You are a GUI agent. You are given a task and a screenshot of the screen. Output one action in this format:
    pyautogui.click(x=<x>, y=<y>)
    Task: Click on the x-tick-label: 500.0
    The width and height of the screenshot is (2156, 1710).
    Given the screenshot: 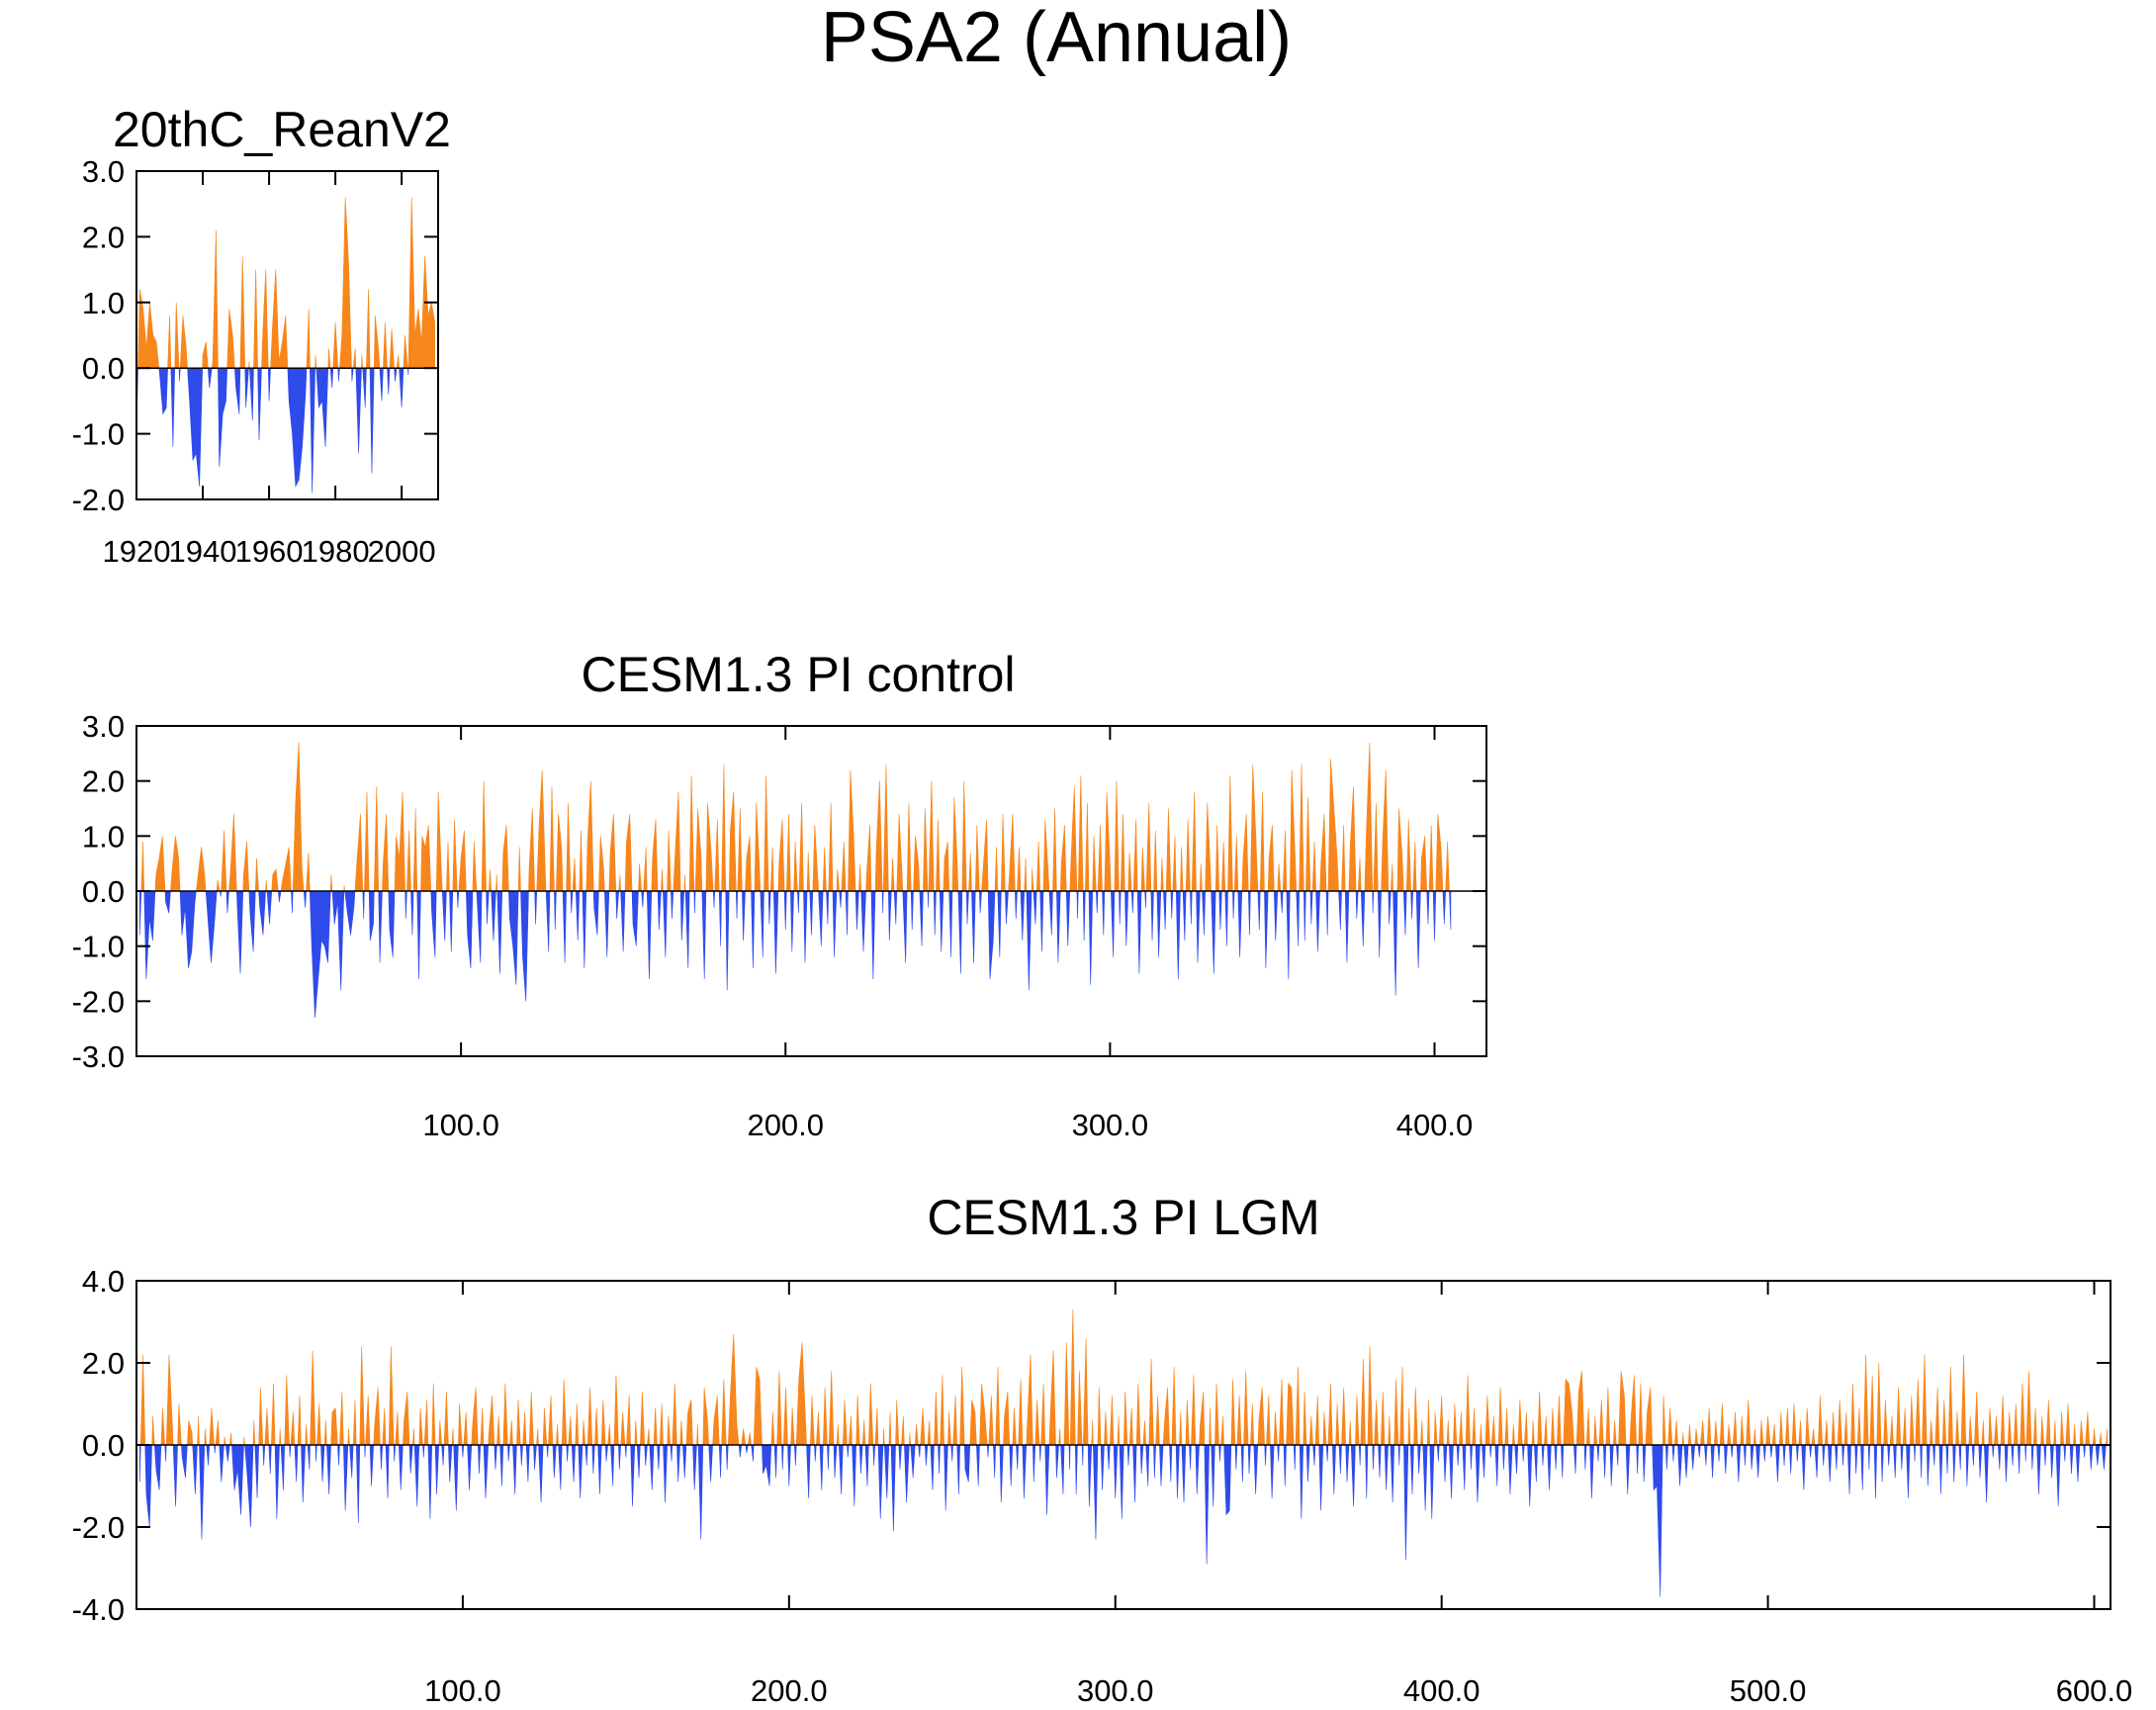 What is the action you would take?
    pyautogui.click(x=1768, y=1690)
    